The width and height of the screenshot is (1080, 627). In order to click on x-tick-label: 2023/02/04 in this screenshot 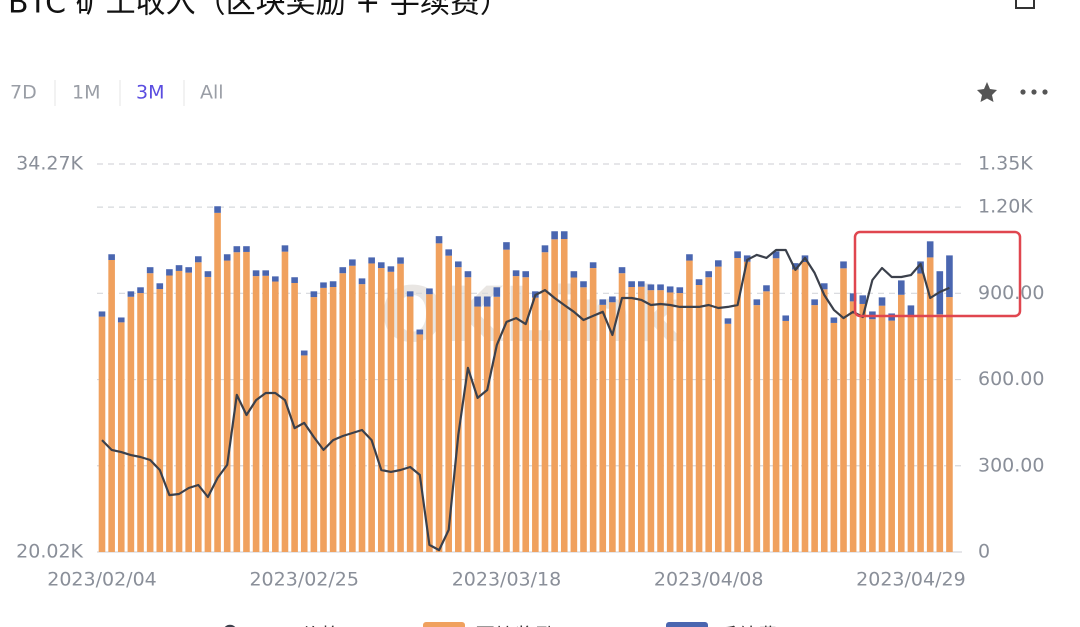, I will do `click(102, 580)`.